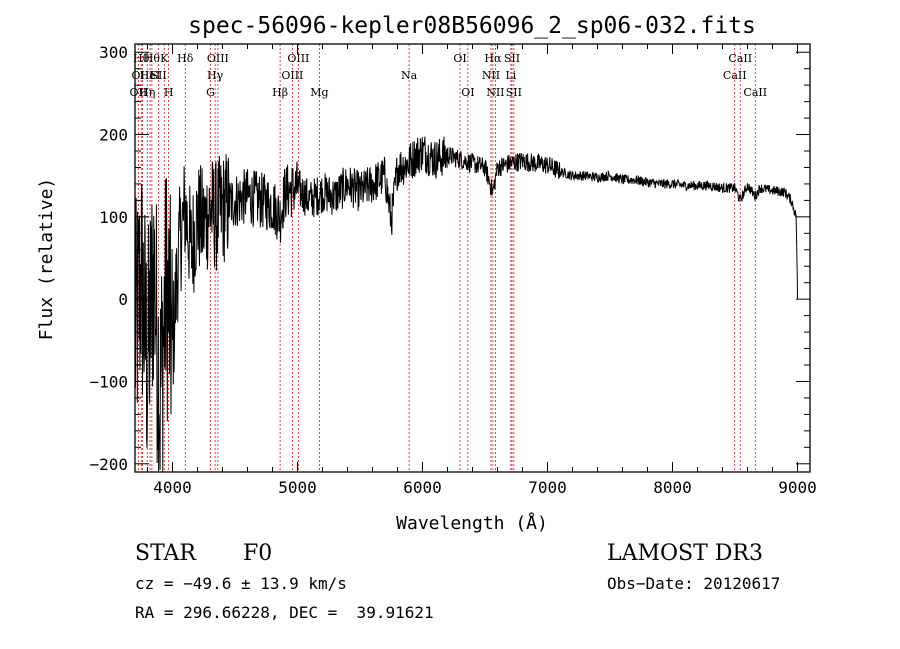  What do you see at coordinates (472, 523) in the screenshot?
I see `x-axis-label: Wavelength (Å)` at bounding box center [472, 523].